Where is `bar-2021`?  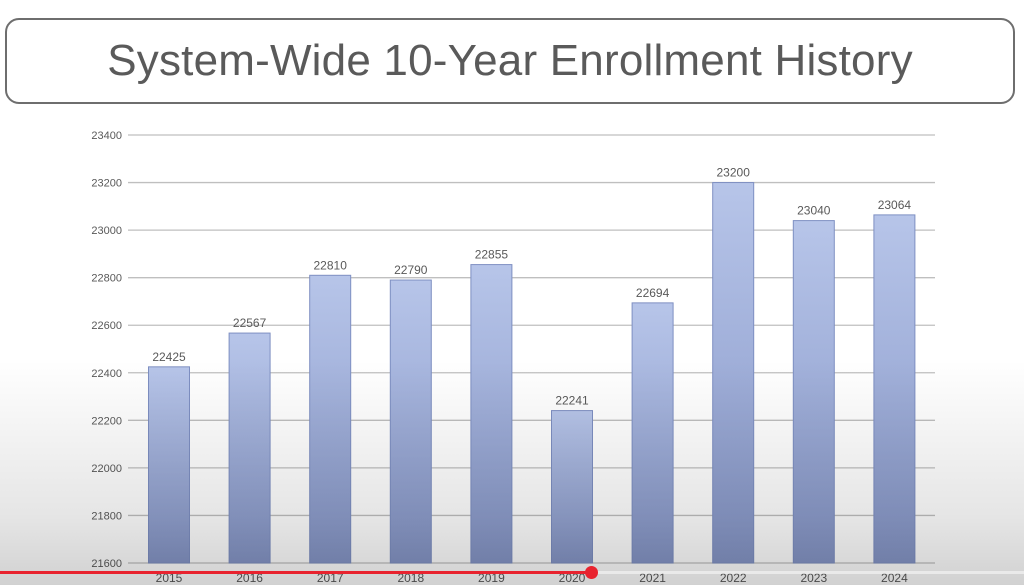 bar-2021 is located at coordinates (652, 433).